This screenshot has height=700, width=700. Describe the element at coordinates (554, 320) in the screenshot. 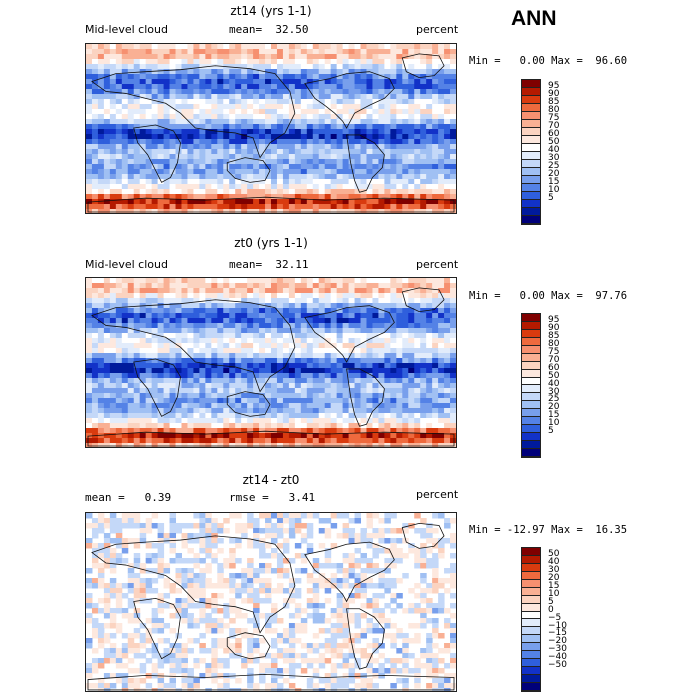

I see `colorbar-tick-label: 95` at that location.